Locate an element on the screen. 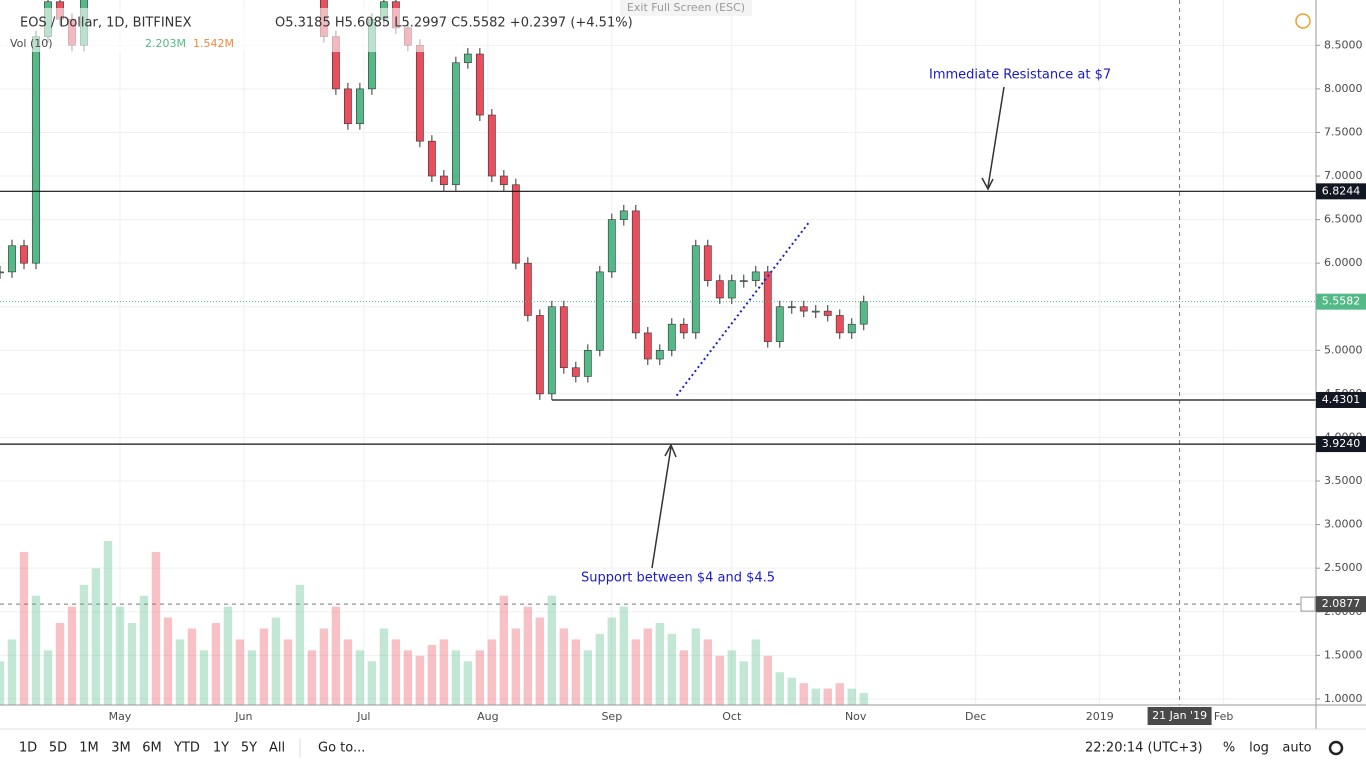  y-tick-label: 3.5000 is located at coordinates (1343, 480).